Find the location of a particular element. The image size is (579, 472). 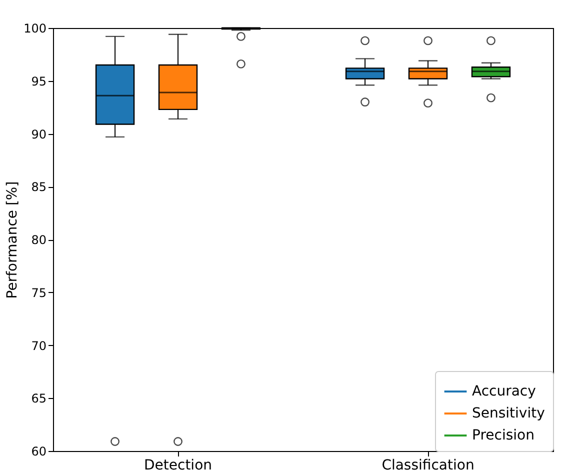

legend-label: Sensitivity is located at coordinates (508, 414).